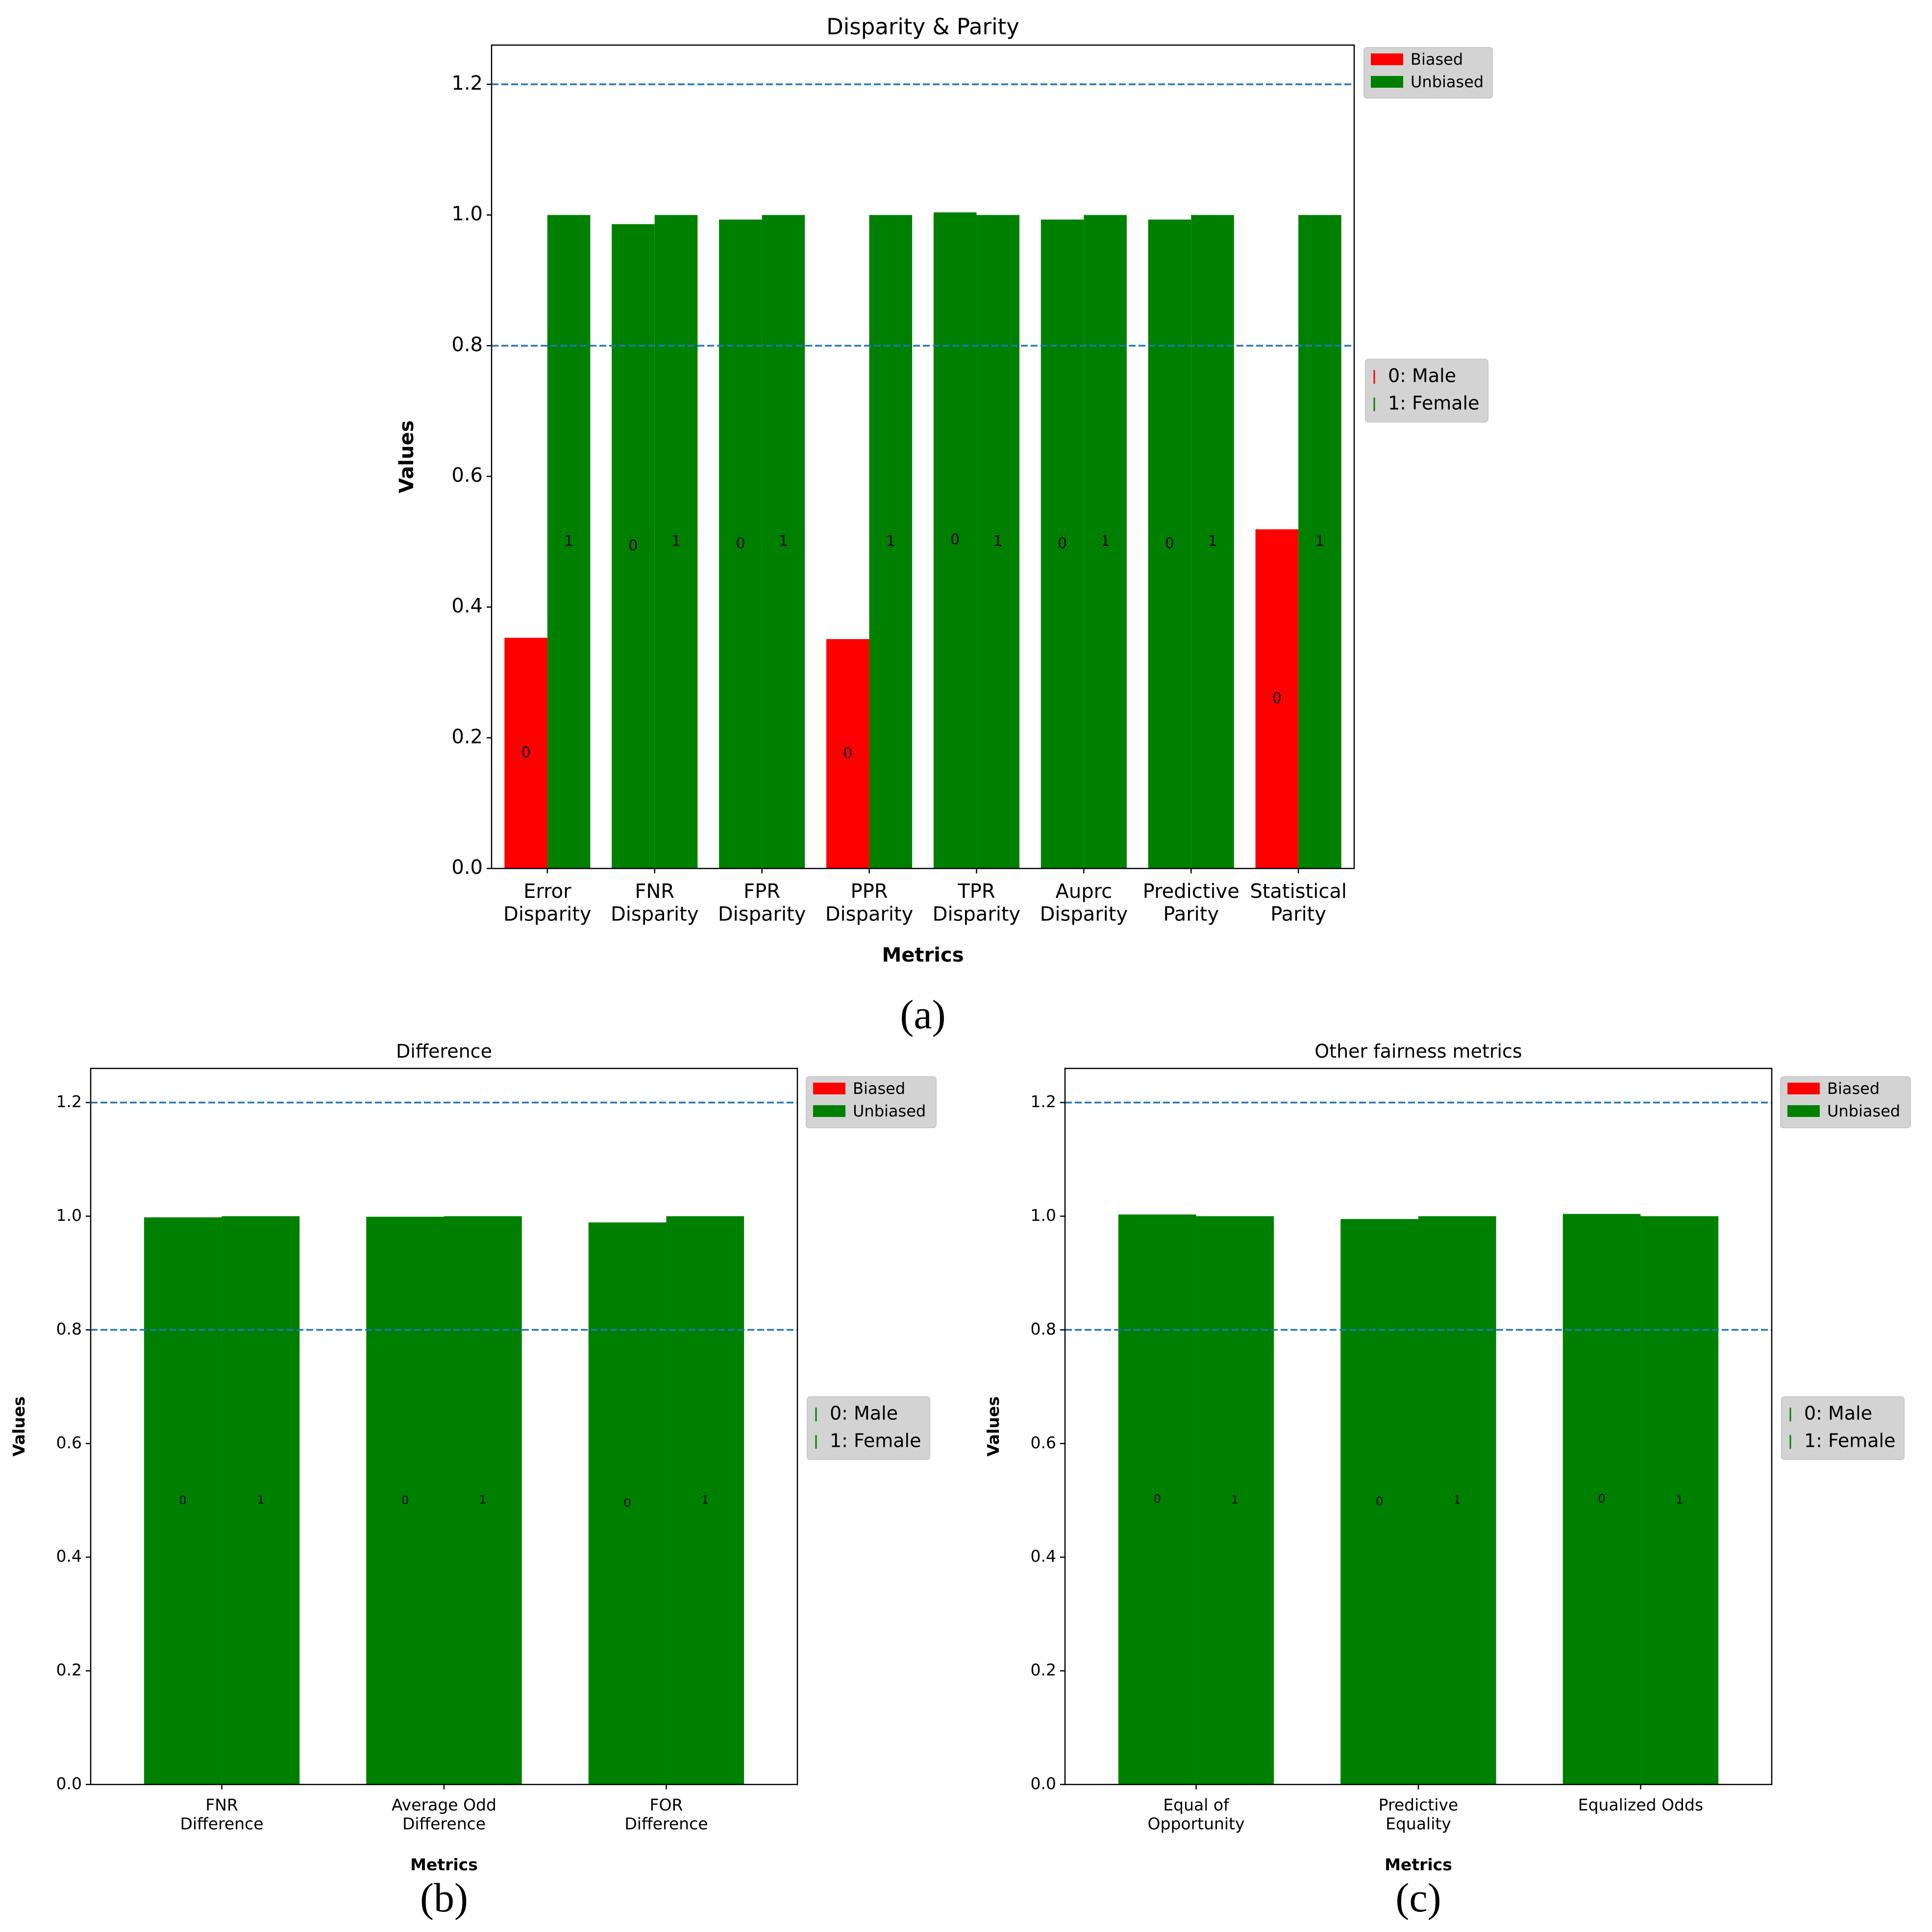 Image resolution: width=1932 pixels, height=1932 pixels. I want to click on x-tick-label: Parity, so click(1298, 914).